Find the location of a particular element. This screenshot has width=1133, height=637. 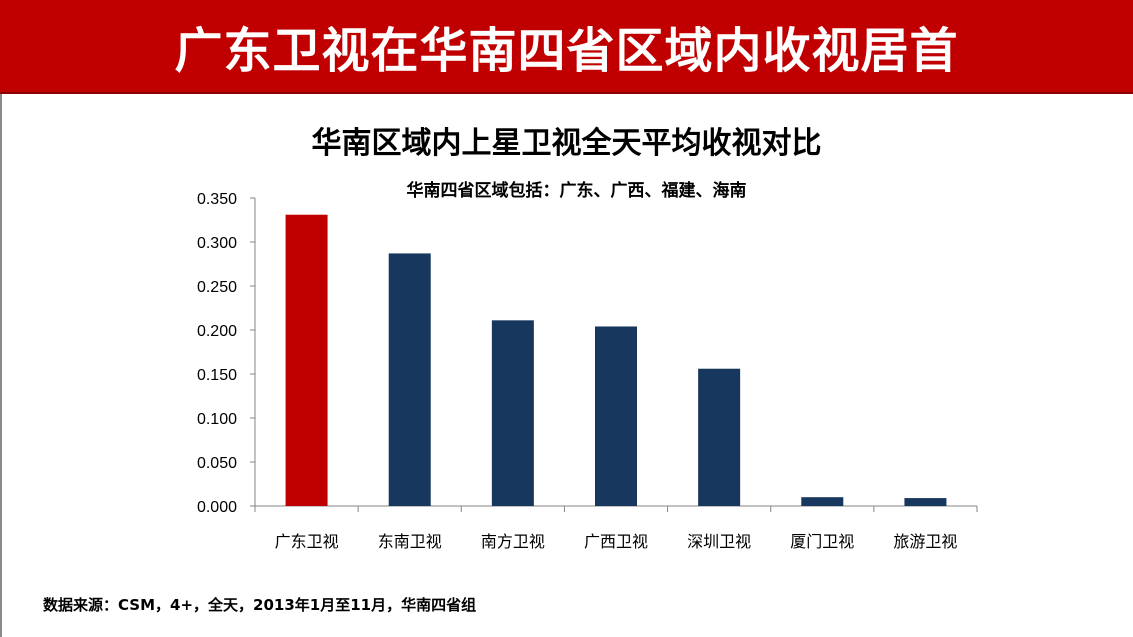

page-title: 广东卫视在华南四省区域内收视居首 is located at coordinates (566, 51).